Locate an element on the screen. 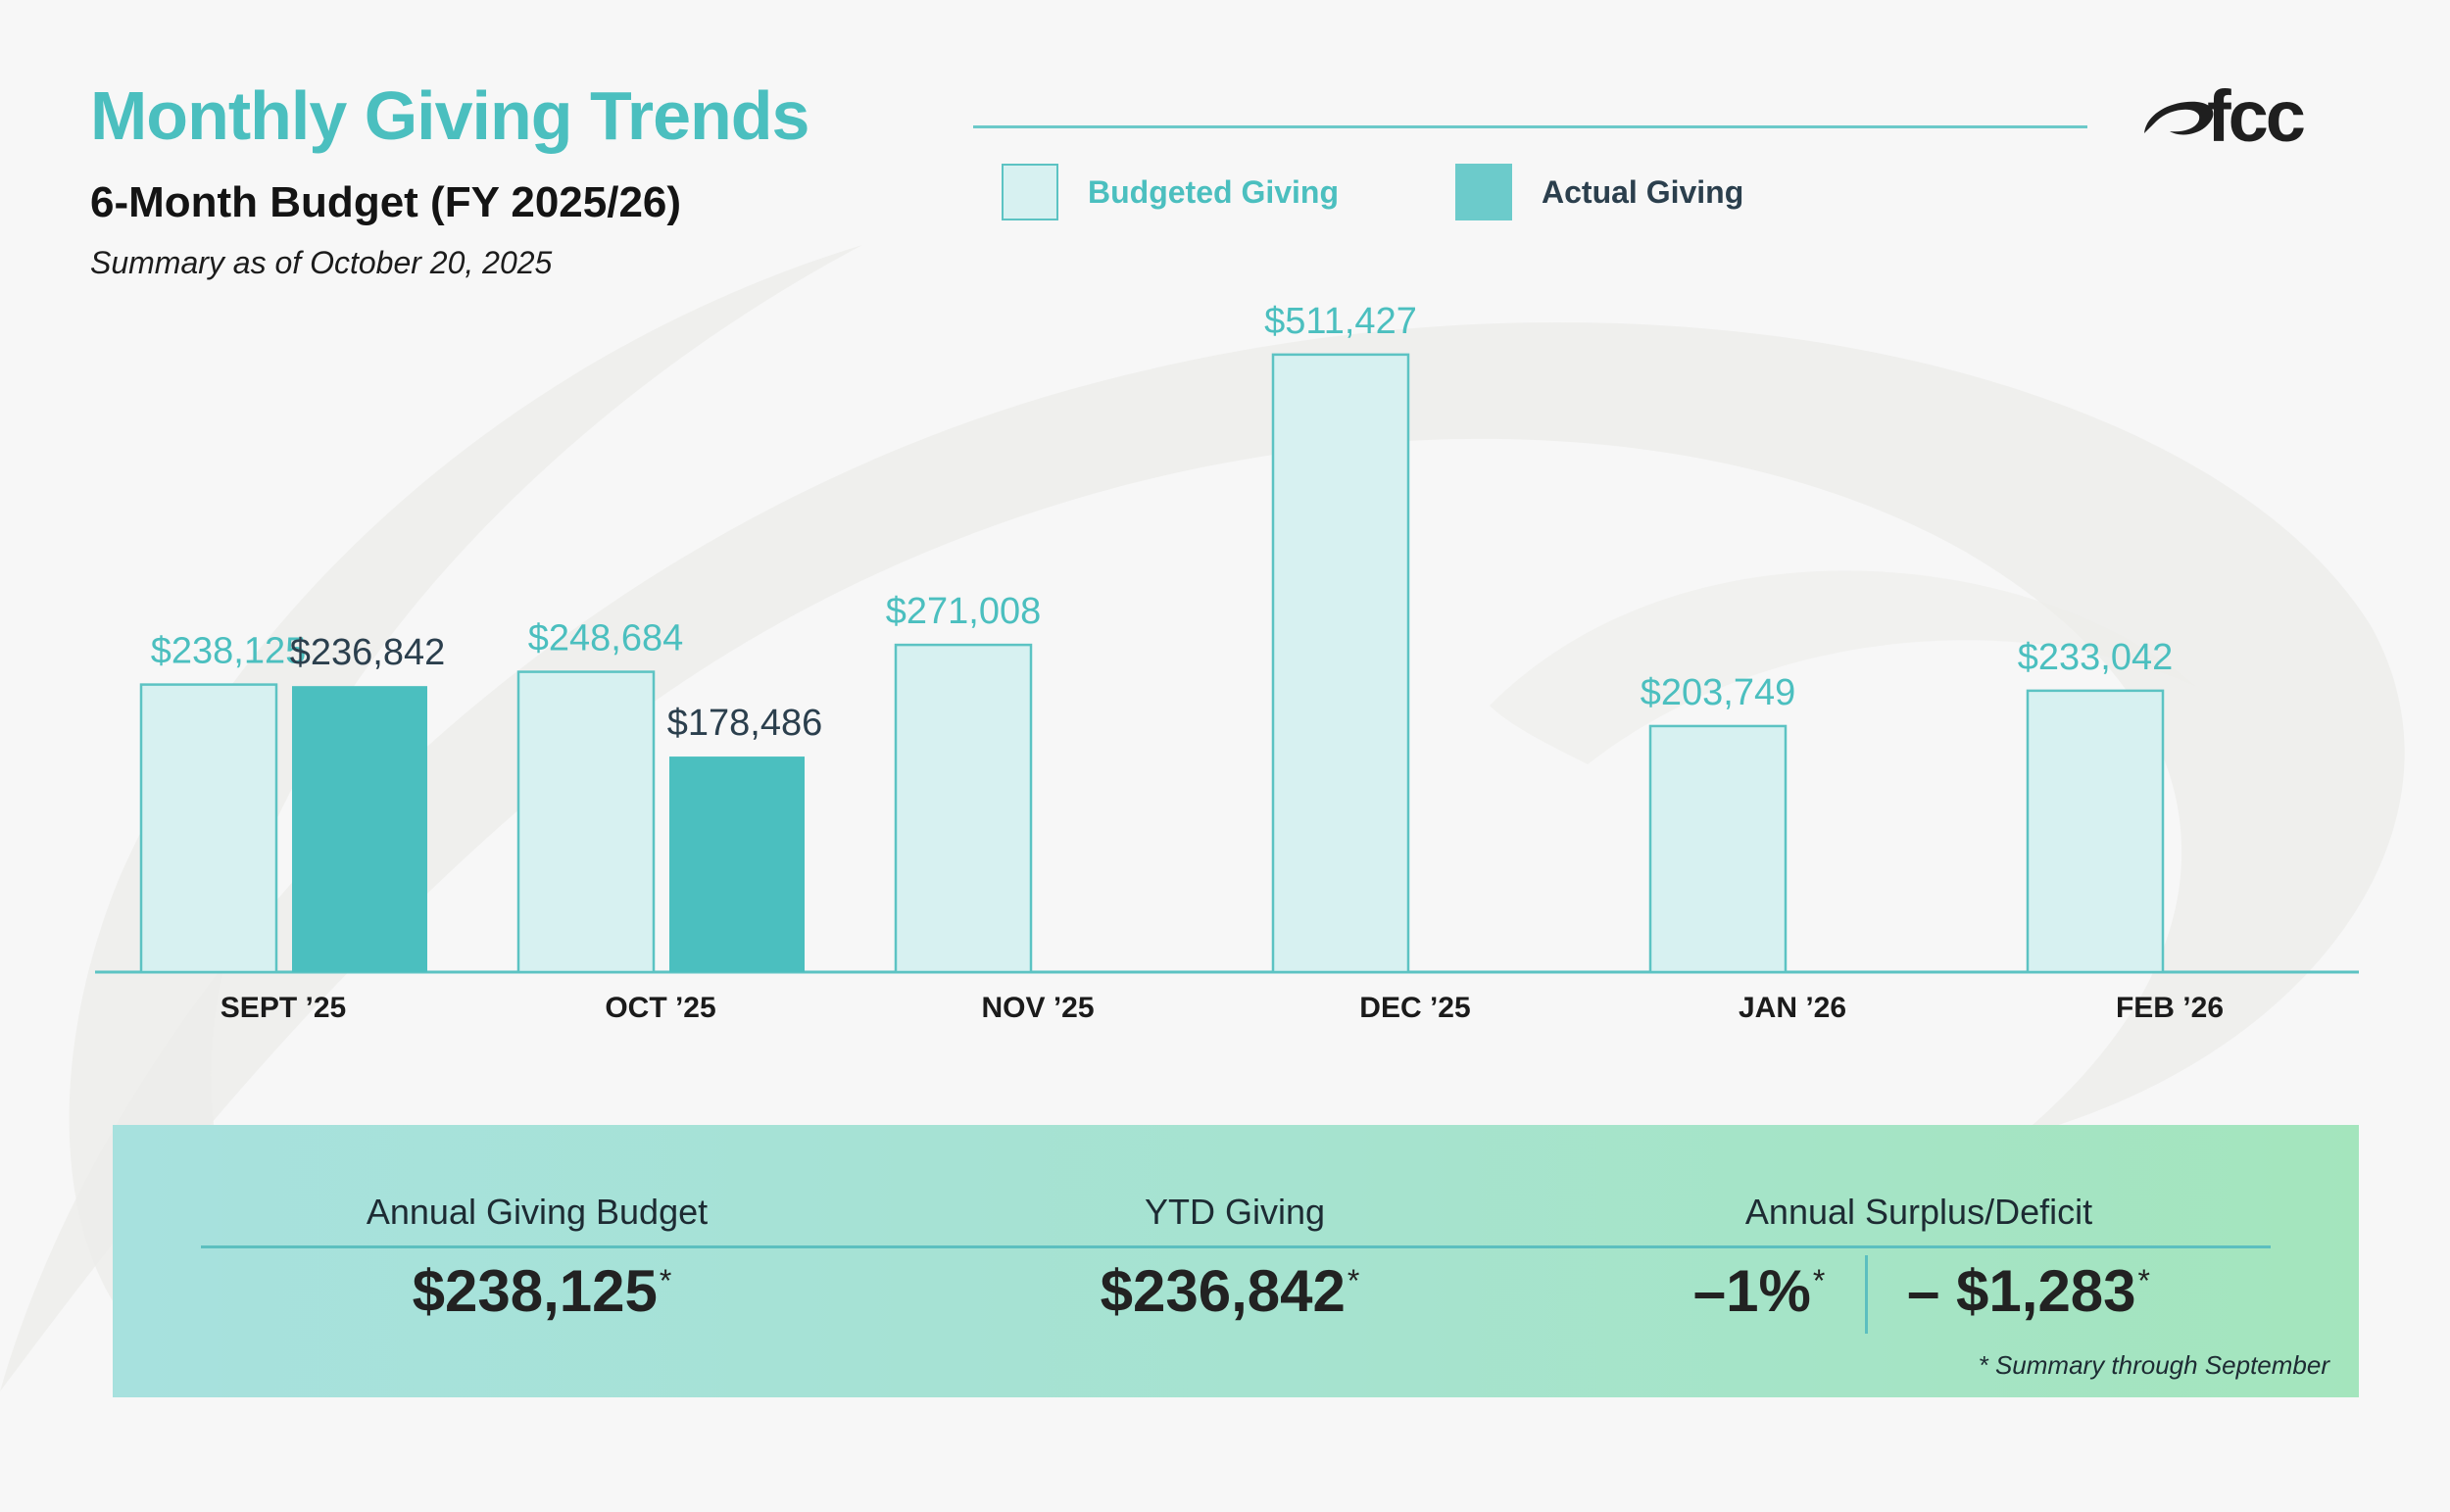  fcc-logo: fcc is located at coordinates (2225, 116).